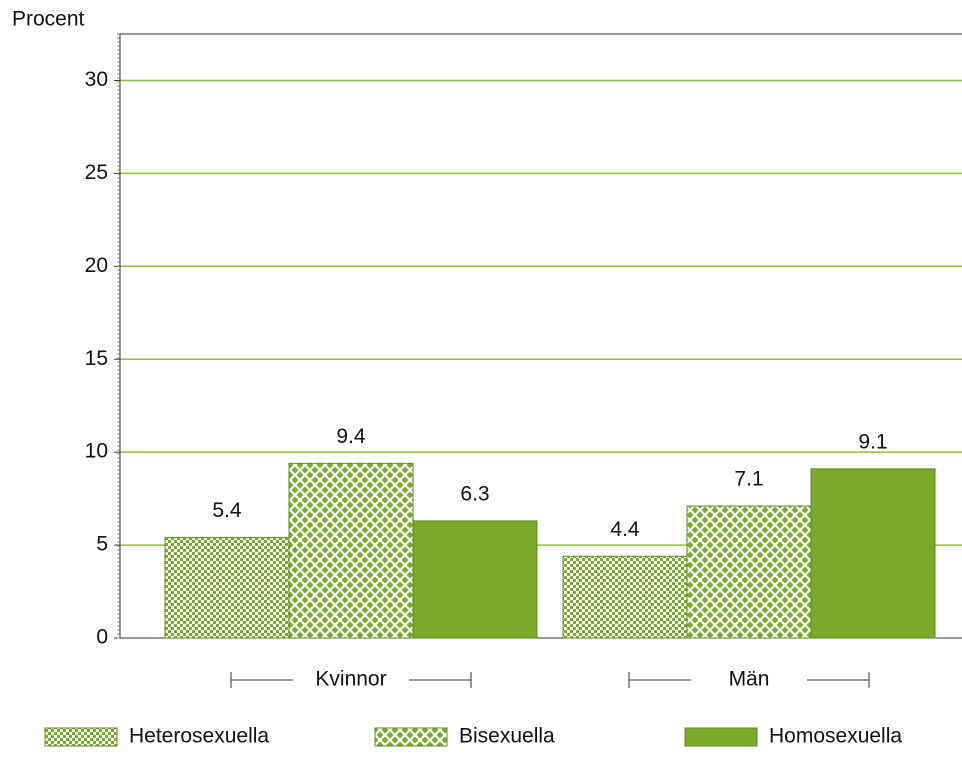  I want to click on value-label: 9.4, so click(351, 436).